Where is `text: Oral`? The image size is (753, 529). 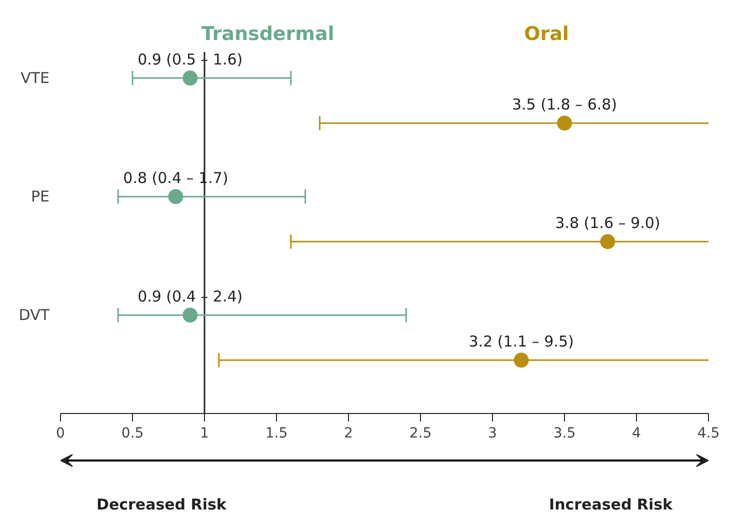
text: Oral is located at coordinates (546, 34).